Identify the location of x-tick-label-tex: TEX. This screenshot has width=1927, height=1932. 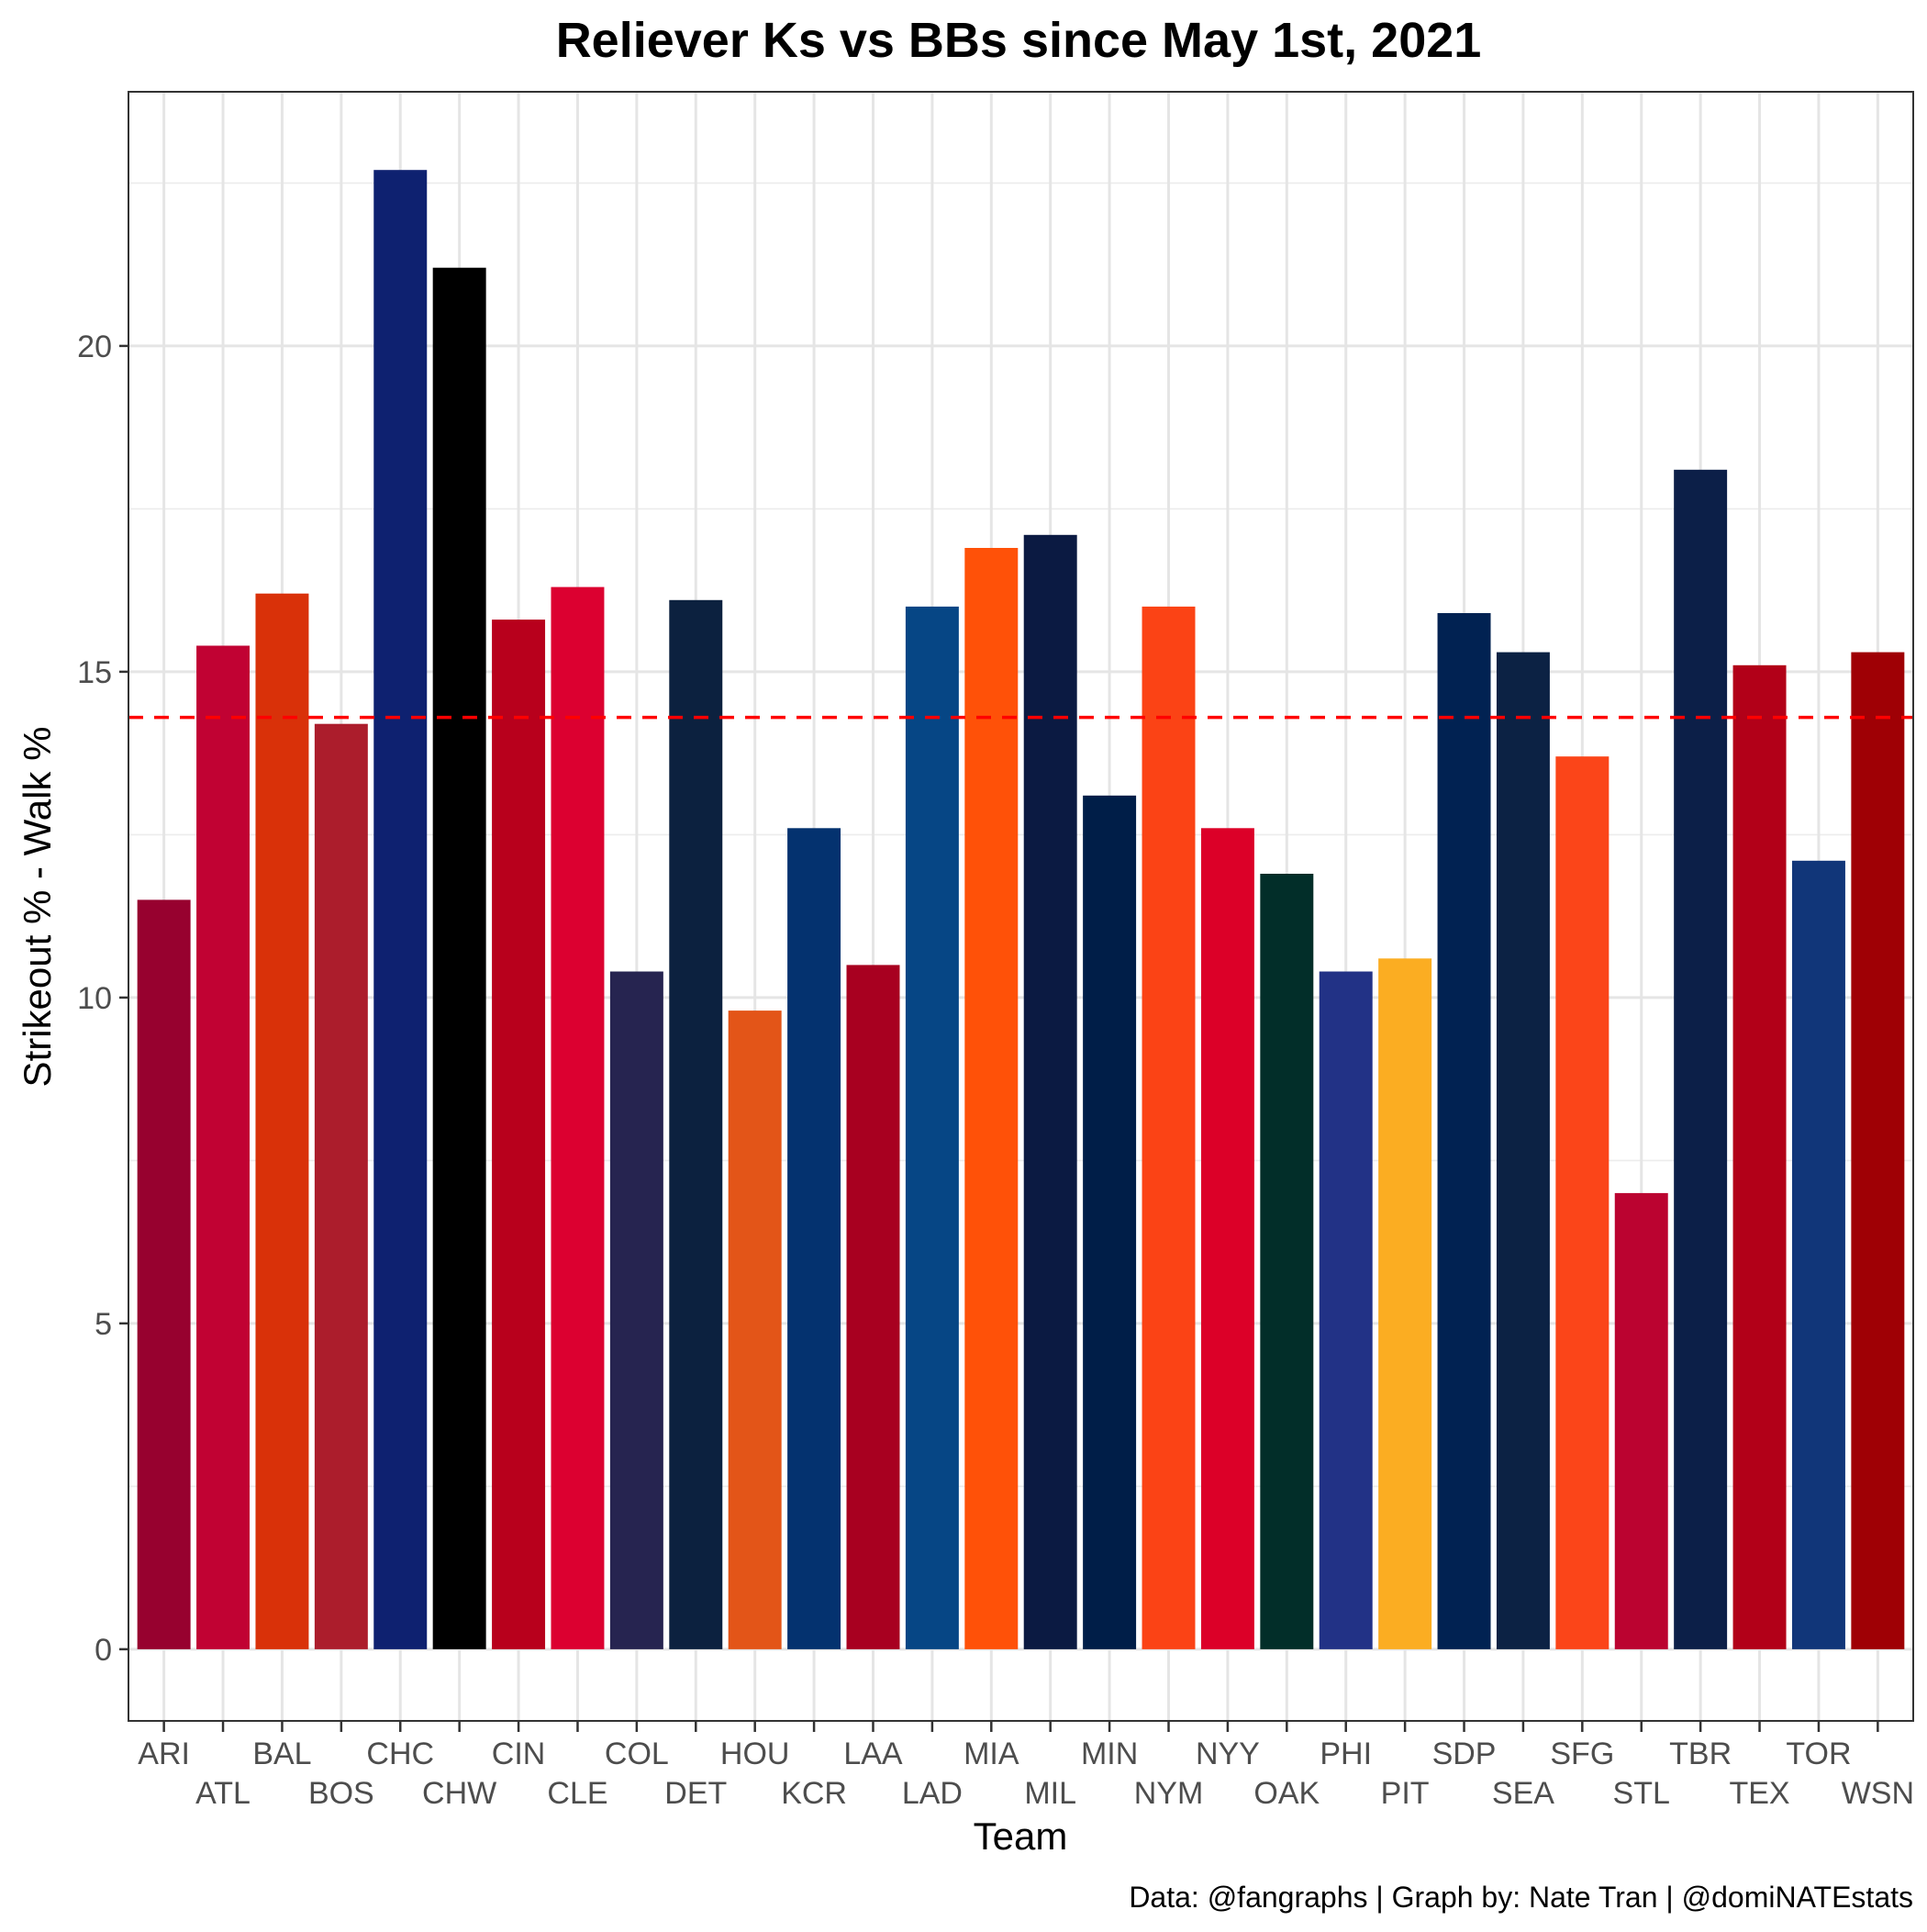
(1759, 1793).